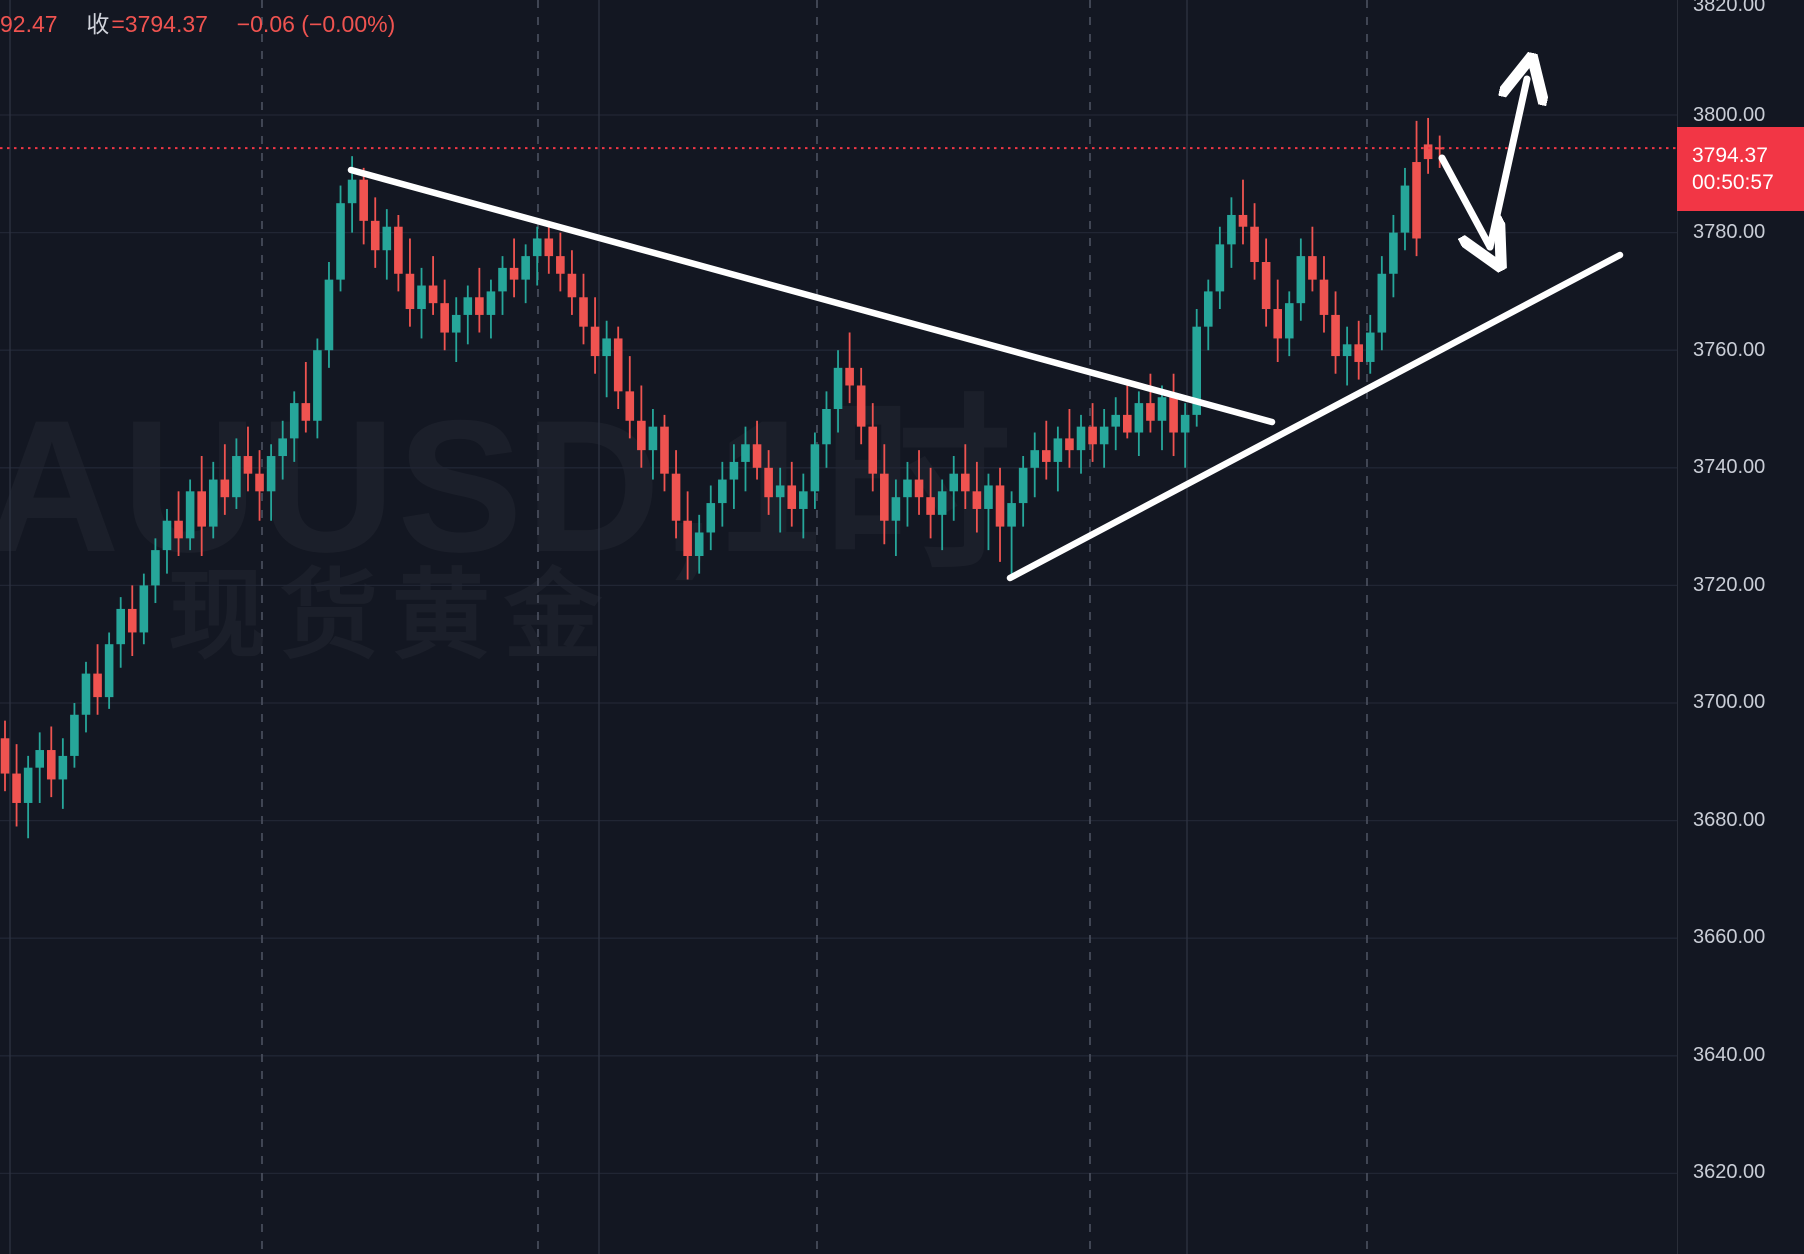  Describe the element at coordinates (1315, 416) in the screenshot. I see `ascending-trendline` at that location.